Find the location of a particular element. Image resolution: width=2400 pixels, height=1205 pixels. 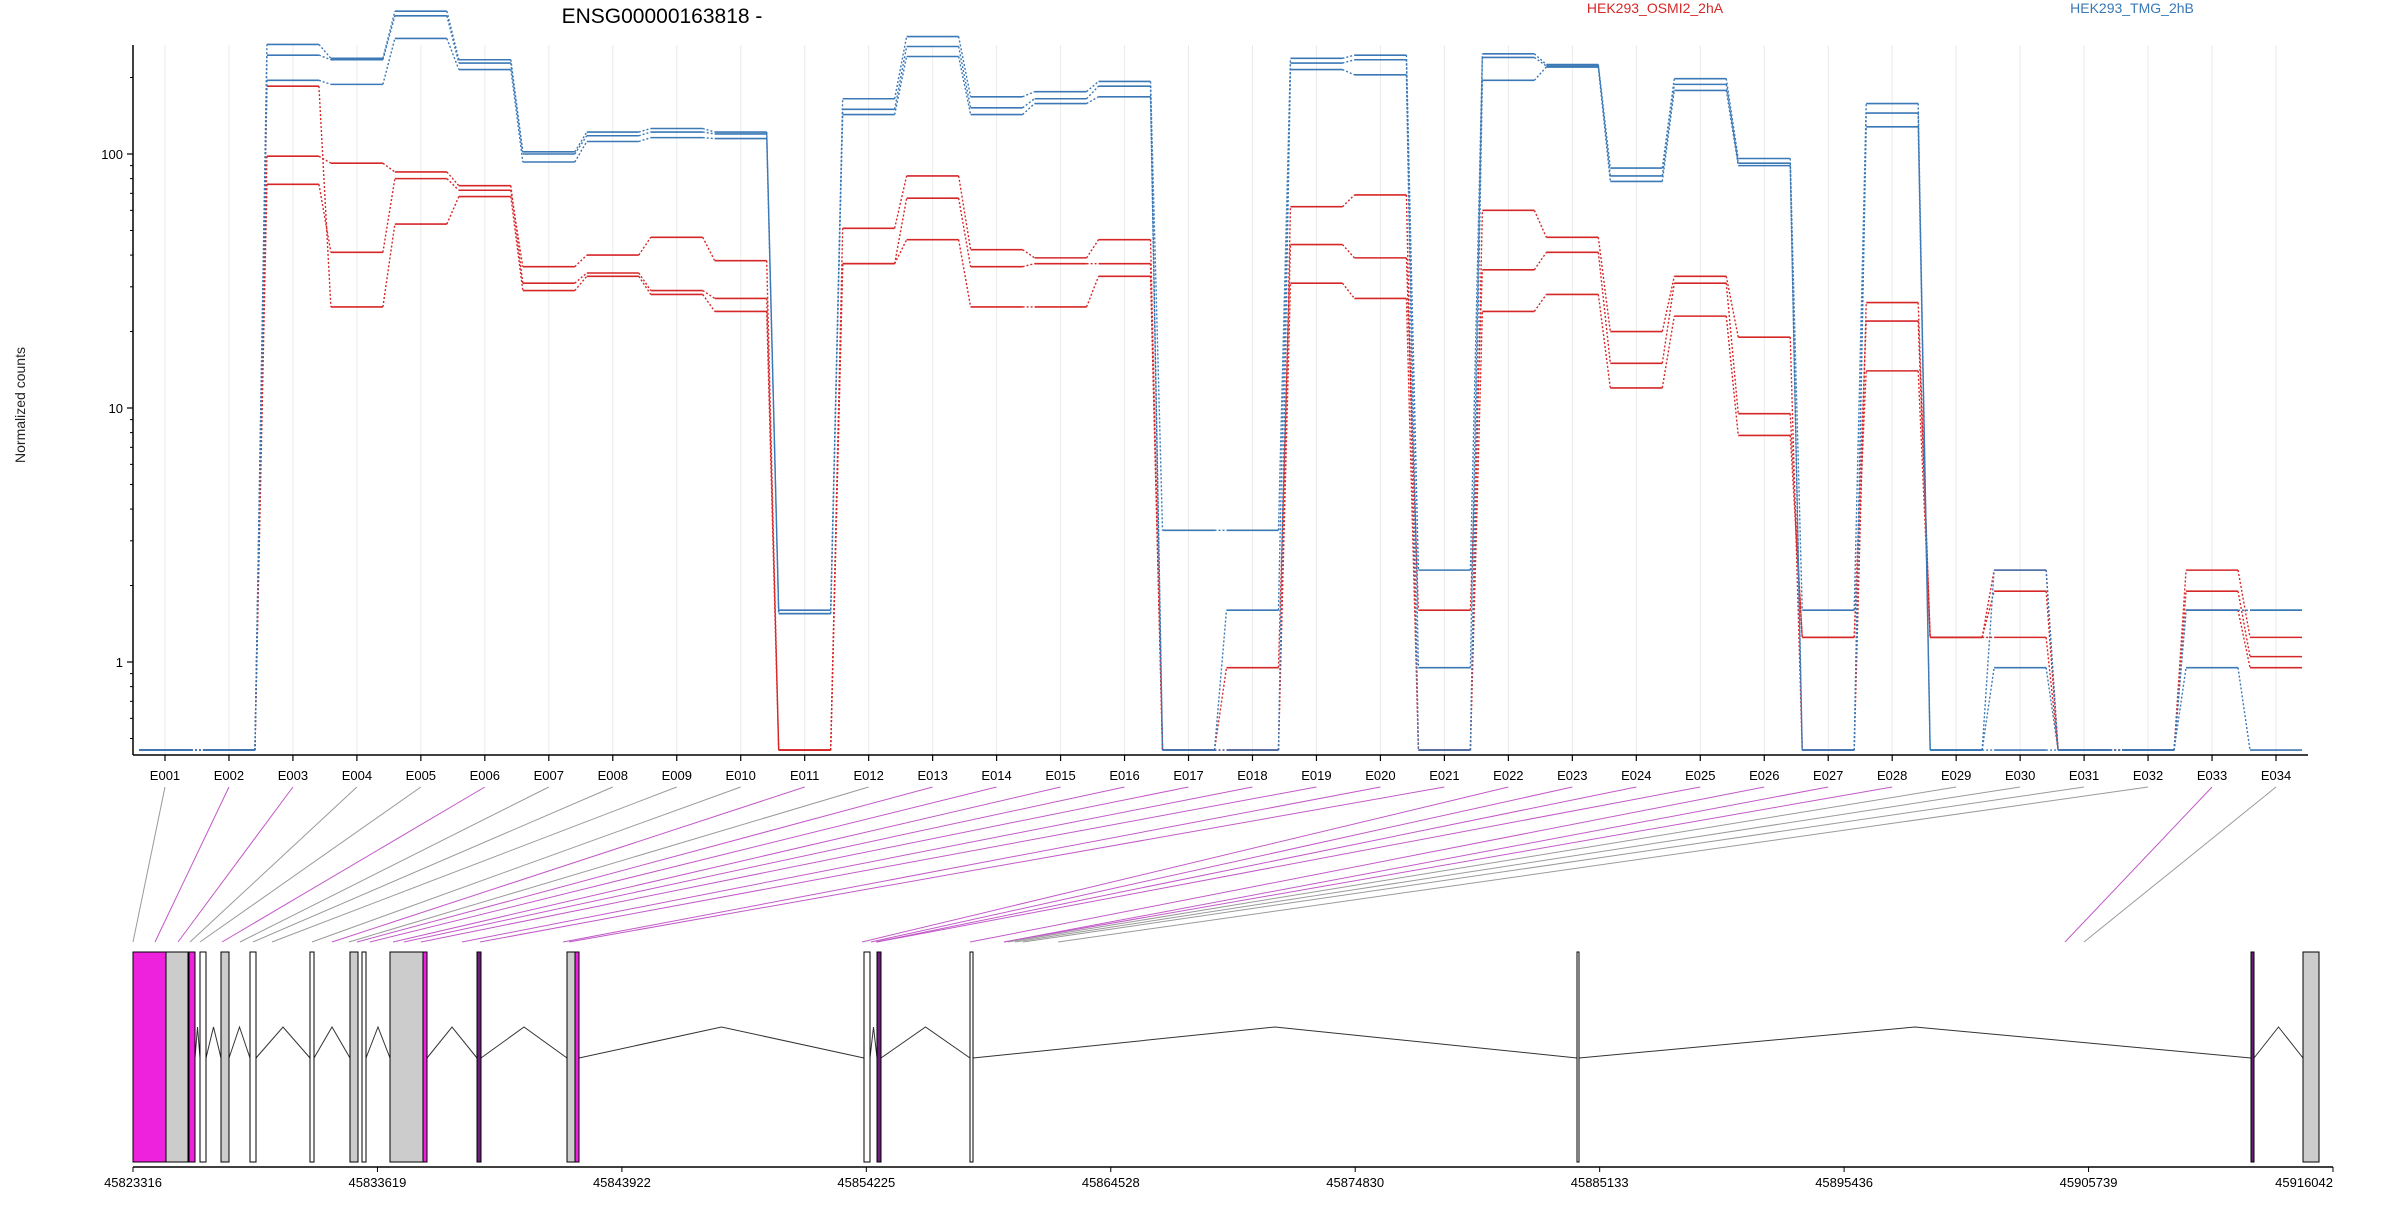

x-tick-label: E034 is located at coordinates (2276, 775).